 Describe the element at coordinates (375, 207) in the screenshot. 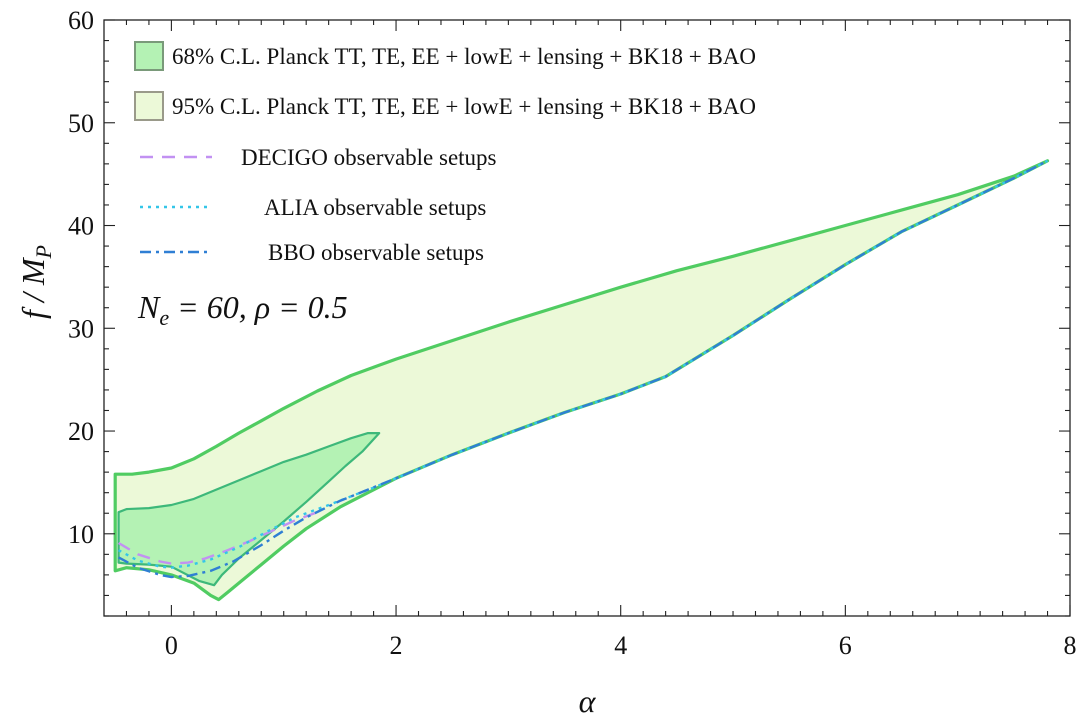

I see `legend-label-alia: ALIA observable setups` at that location.